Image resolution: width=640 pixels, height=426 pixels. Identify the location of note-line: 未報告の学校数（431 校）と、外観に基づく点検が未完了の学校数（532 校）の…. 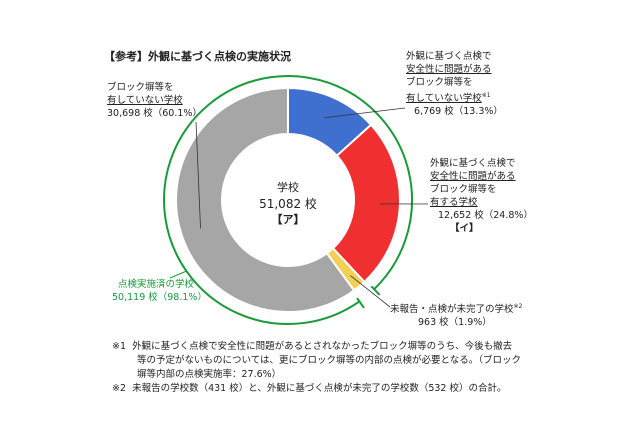
(319, 388).